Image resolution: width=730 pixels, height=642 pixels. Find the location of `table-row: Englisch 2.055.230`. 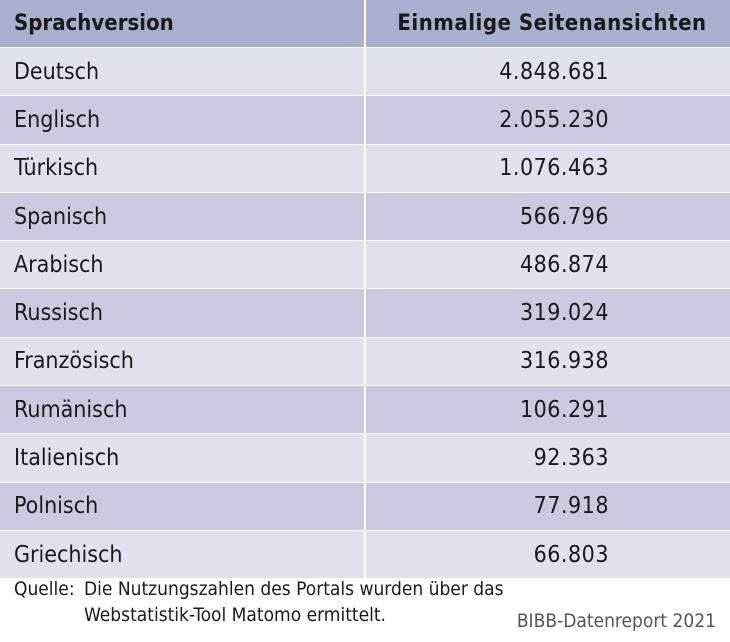

table-row: Englisch 2.055.230 is located at coordinates (365, 120).